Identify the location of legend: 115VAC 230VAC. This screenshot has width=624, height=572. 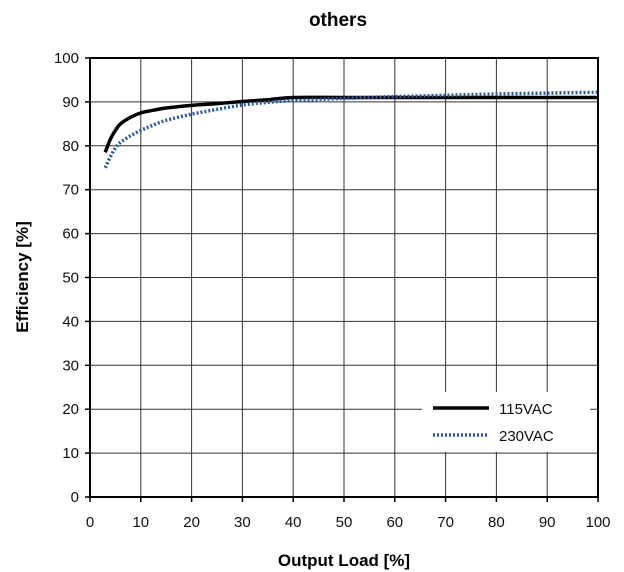
(506, 422).